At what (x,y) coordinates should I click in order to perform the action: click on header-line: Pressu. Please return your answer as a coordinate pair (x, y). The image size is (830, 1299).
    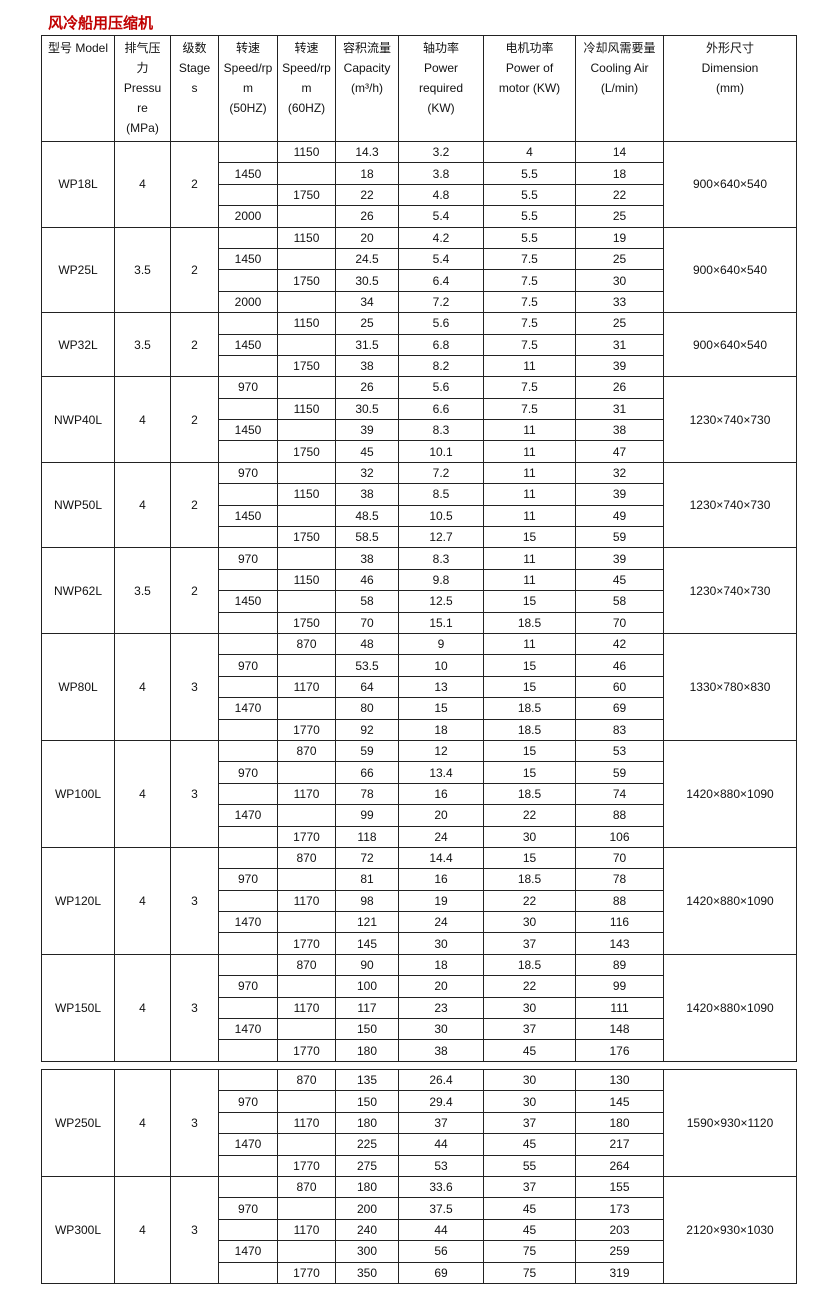
    Looking at the image, I should click on (142, 88).